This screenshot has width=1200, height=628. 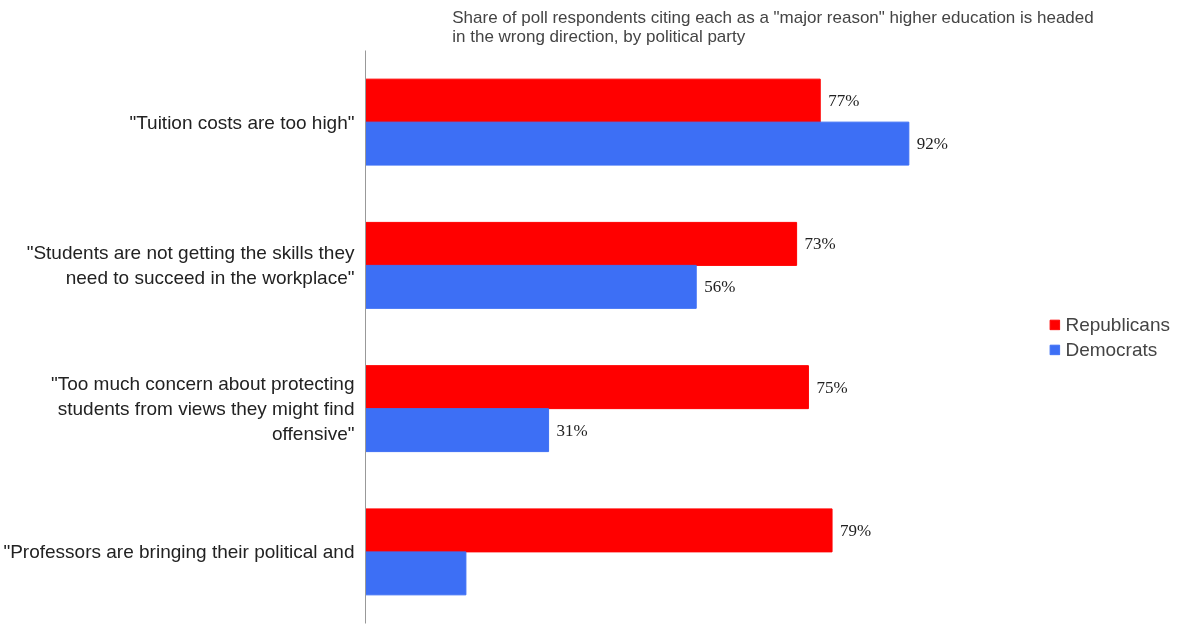 What do you see at coordinates (932, 144) in the screenshot?
I see `data-label: 92%` at bounding box center [932, 144].